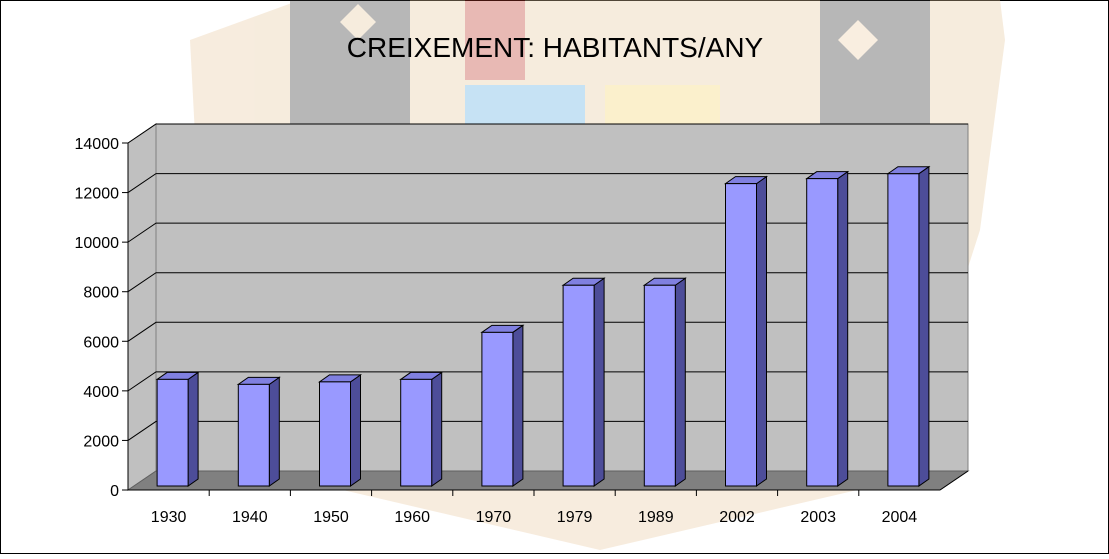 The width and height of the screenshot is (1109, 559). Describe the element at coordinates (250, 517) in the screenshot. I see `x-tick-label: 1940` at that location.